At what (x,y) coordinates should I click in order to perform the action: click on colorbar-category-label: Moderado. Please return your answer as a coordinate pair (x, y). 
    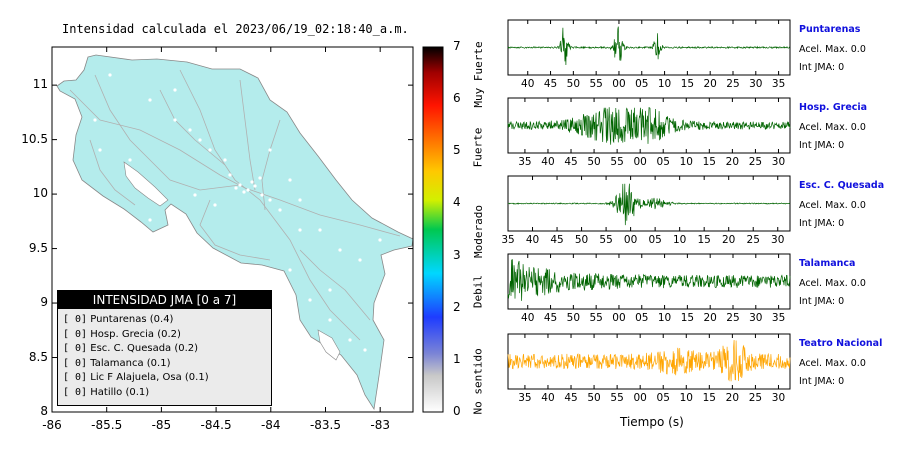
    Looking at the image, I should click on (478, 231).